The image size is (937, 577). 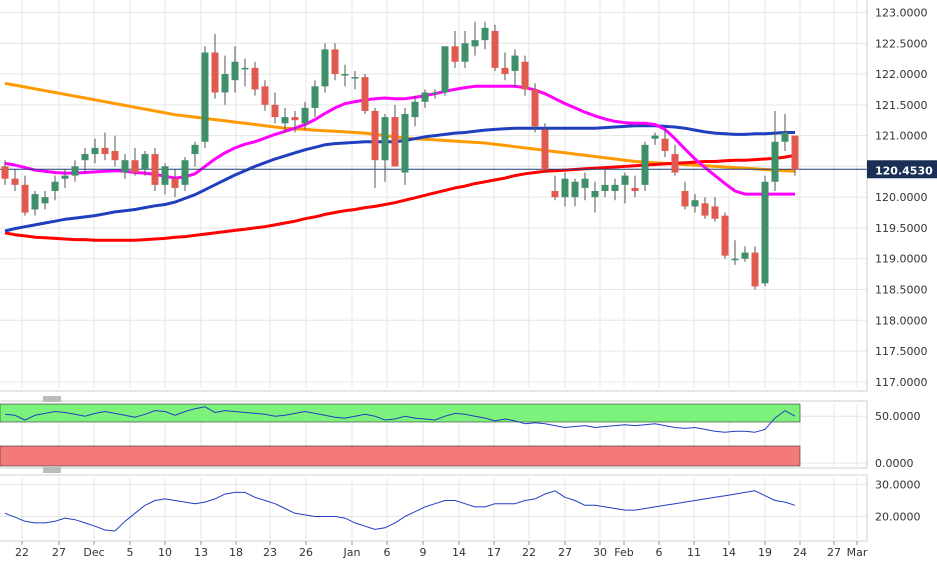 I want to click on y-tick-label: 0.0000, so click(x=894, y=463).